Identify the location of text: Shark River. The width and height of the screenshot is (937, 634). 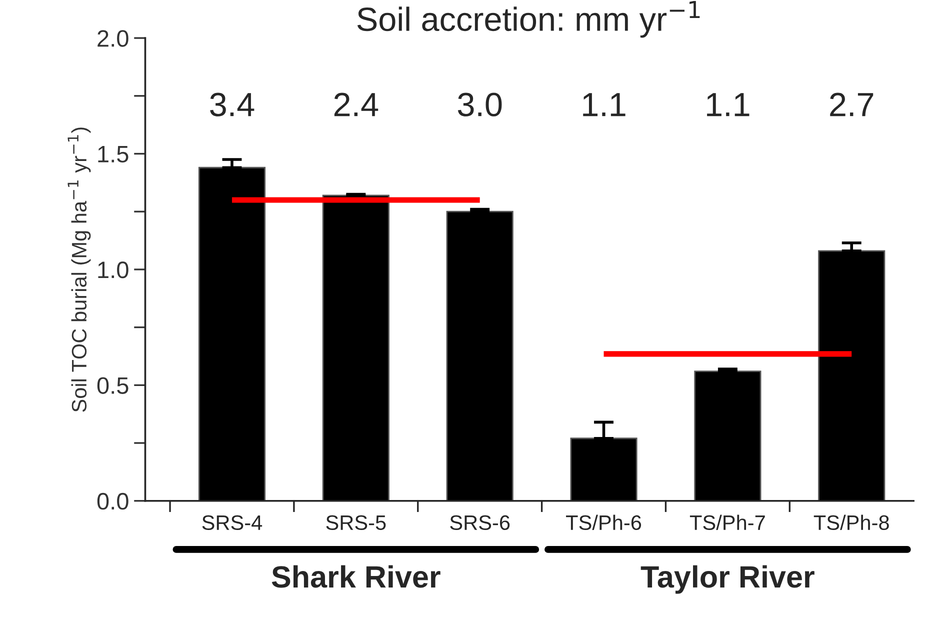
(356, 576).